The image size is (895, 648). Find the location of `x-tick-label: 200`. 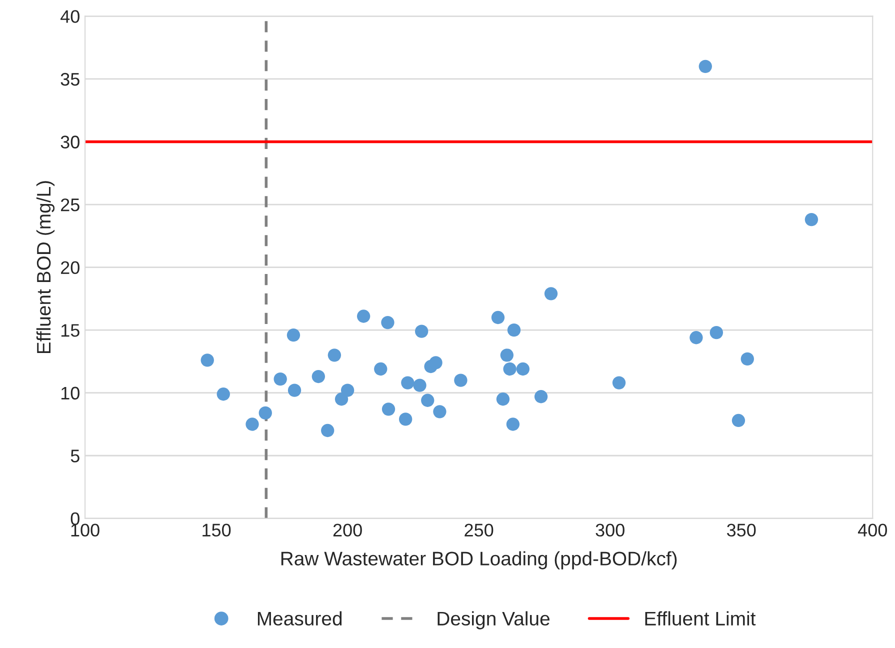

x-tick-label: 200 is located at coordinates (347, 530).